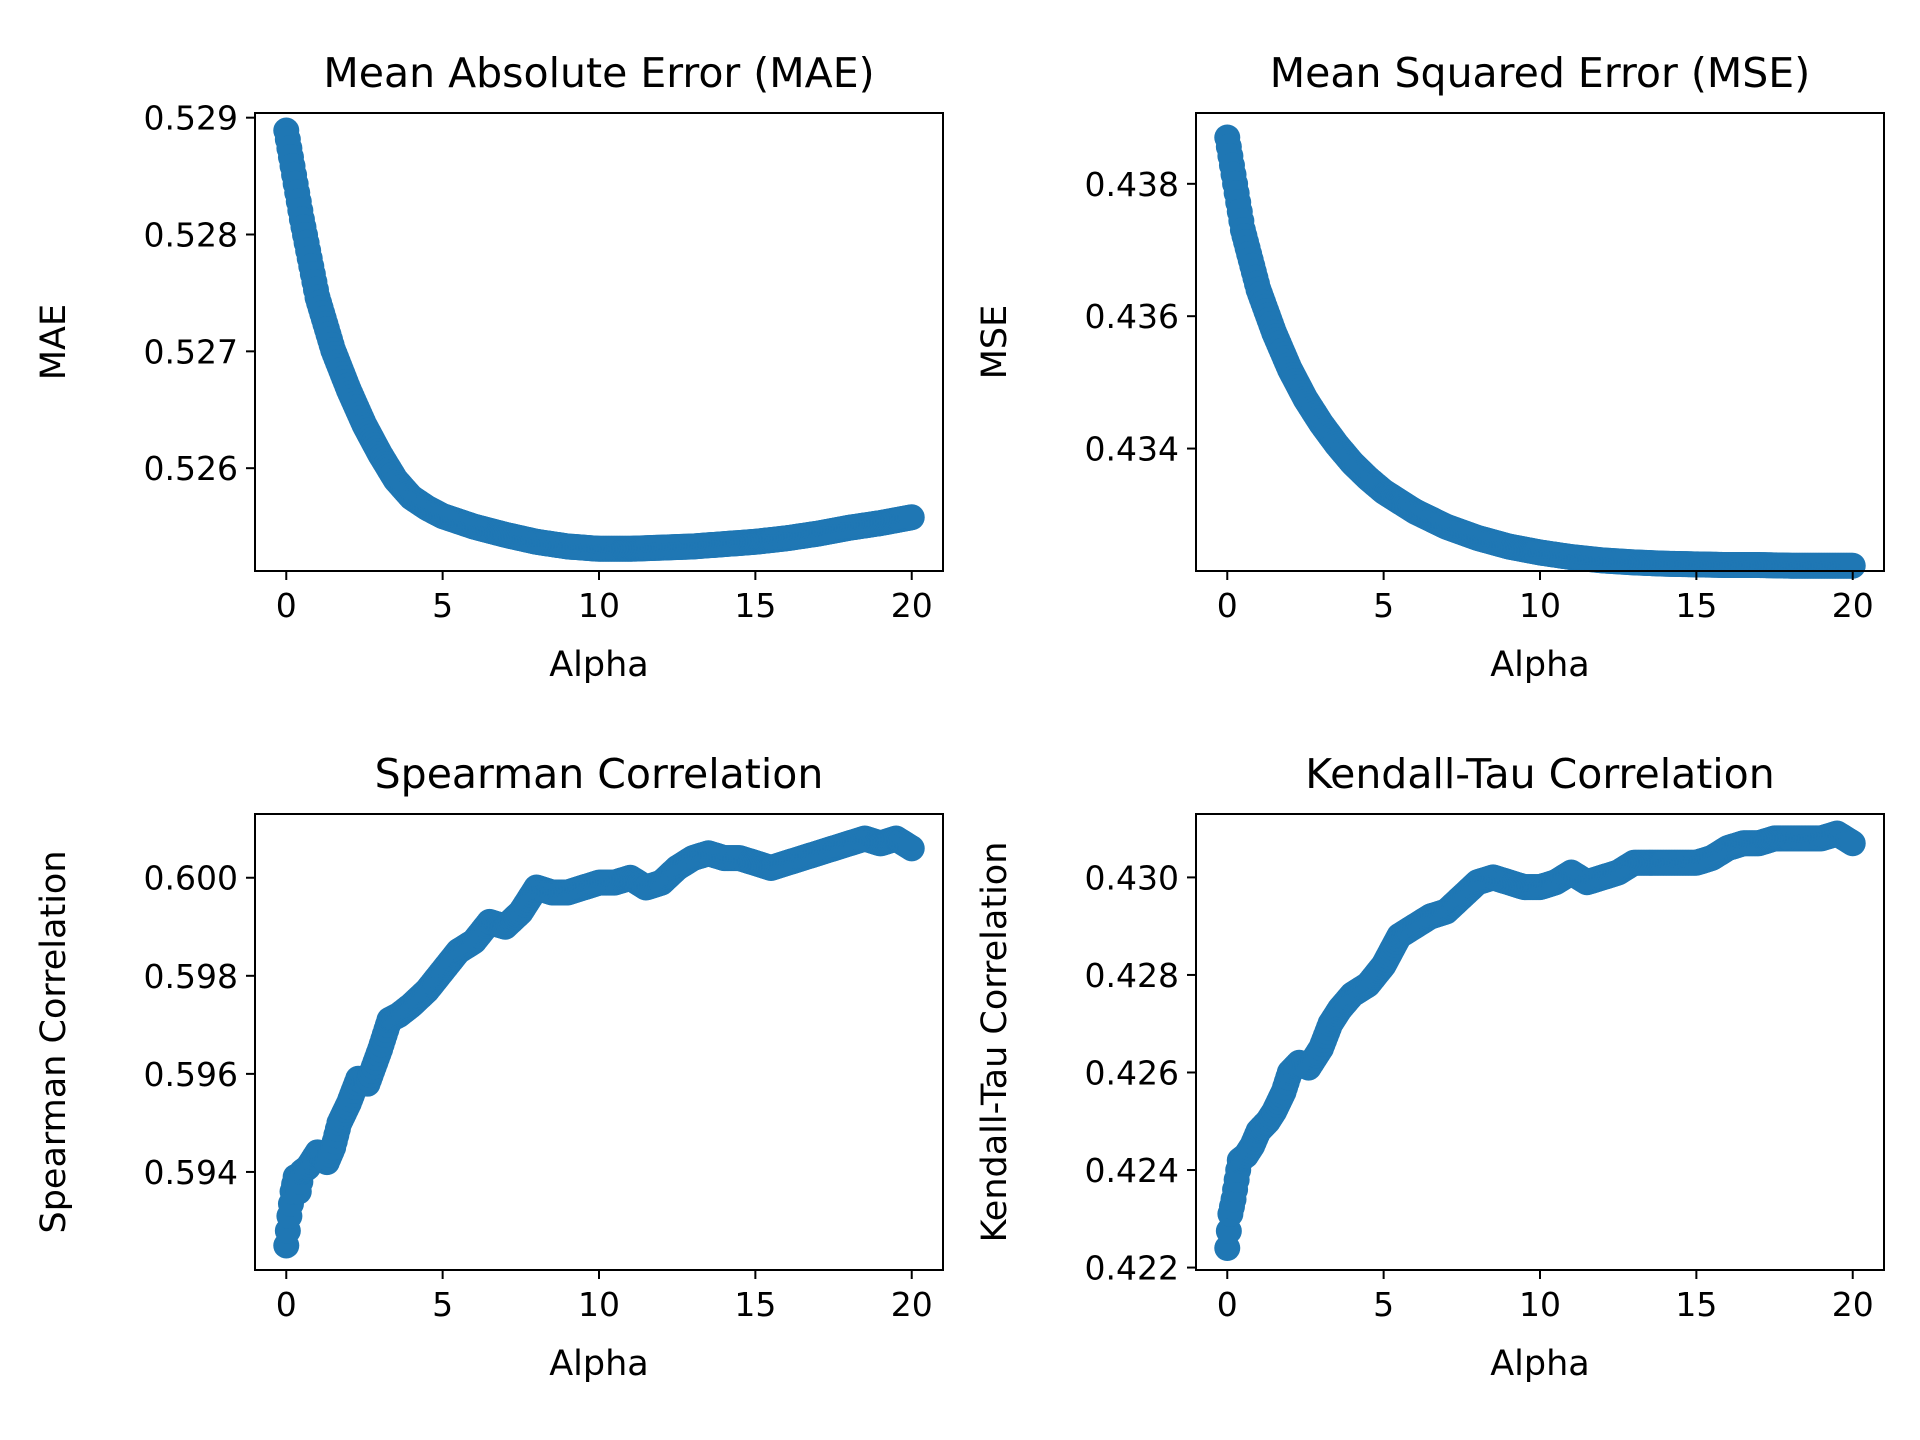 The image size is (1920, 1440). Describe the element at coordinates (1132, 184) in the screenshot. I see `y-tick-label: 0.438` at that location.